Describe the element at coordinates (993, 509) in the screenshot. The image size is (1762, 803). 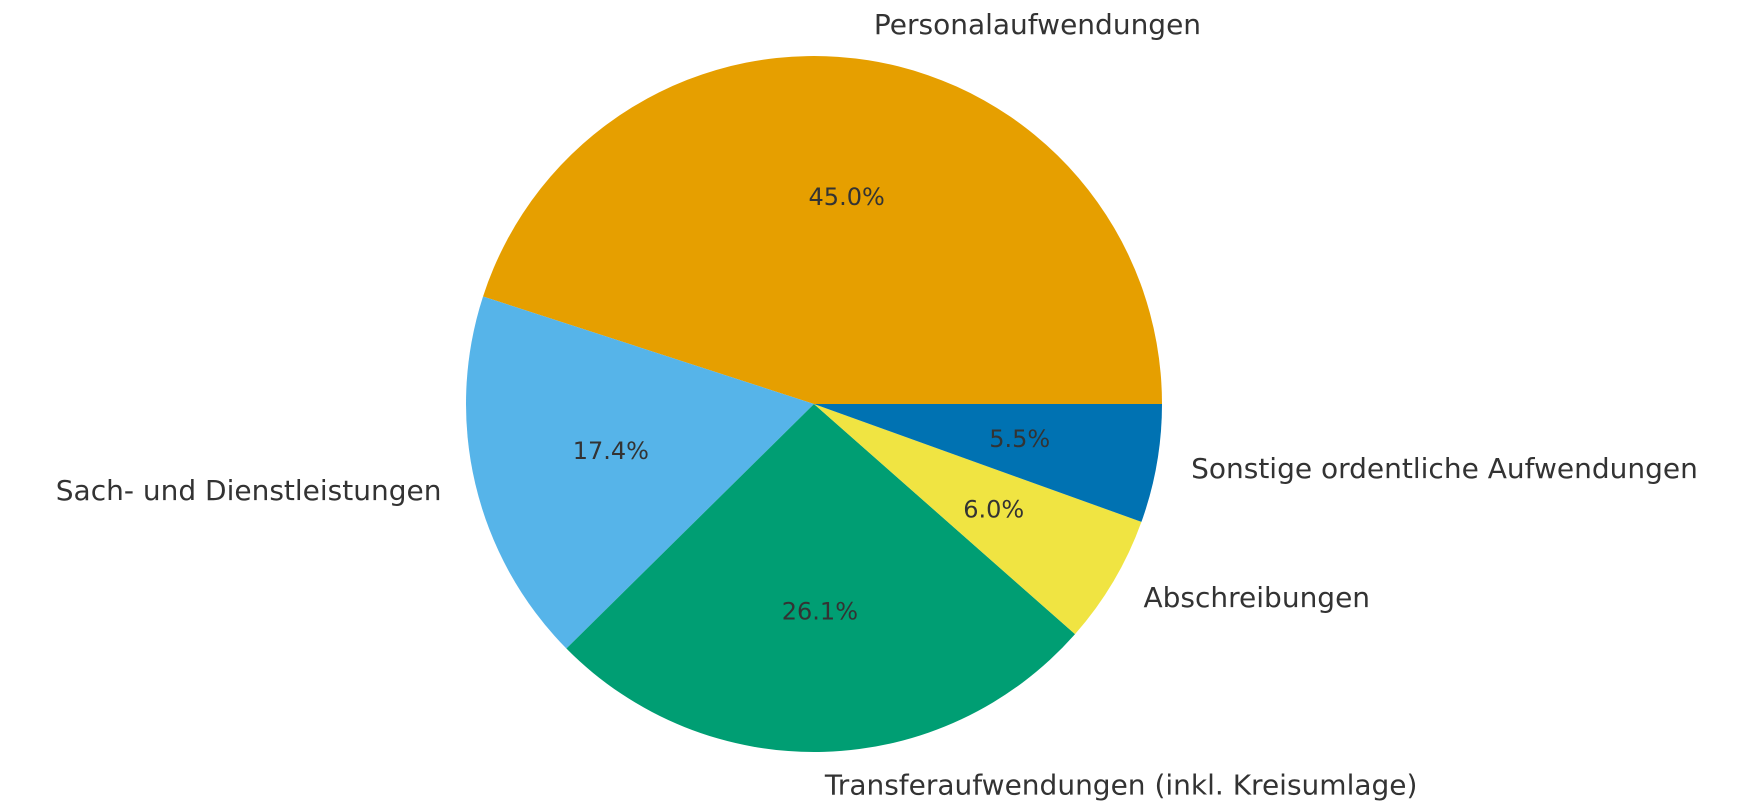
I see `value-label: 6.0%` at that location.